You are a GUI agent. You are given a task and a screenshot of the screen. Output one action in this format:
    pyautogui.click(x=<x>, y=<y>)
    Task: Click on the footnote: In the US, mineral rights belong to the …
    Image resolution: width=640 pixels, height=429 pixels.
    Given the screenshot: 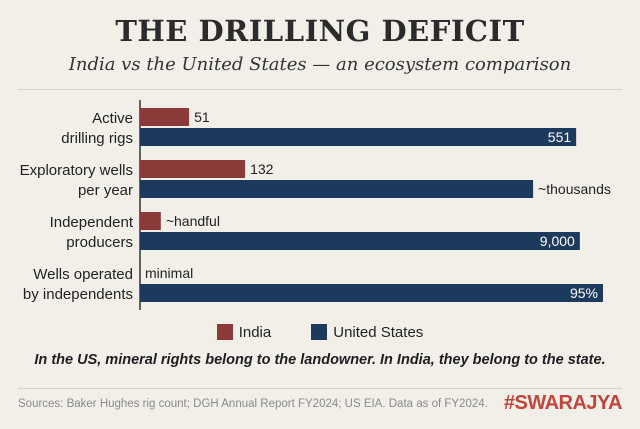 What is the action you would take?
    pyautogui.click(x=320, y=360)
    